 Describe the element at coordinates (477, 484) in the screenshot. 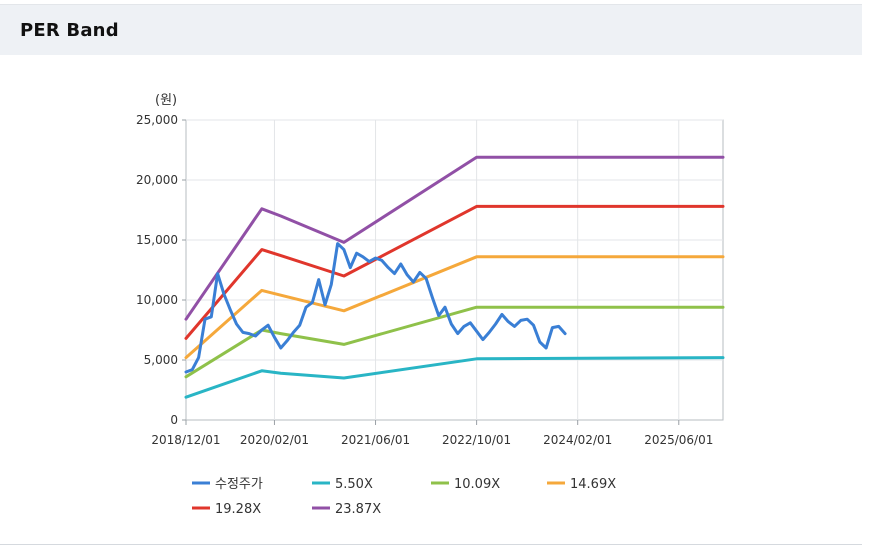

I see `legend-label: 10.09X` at that location.